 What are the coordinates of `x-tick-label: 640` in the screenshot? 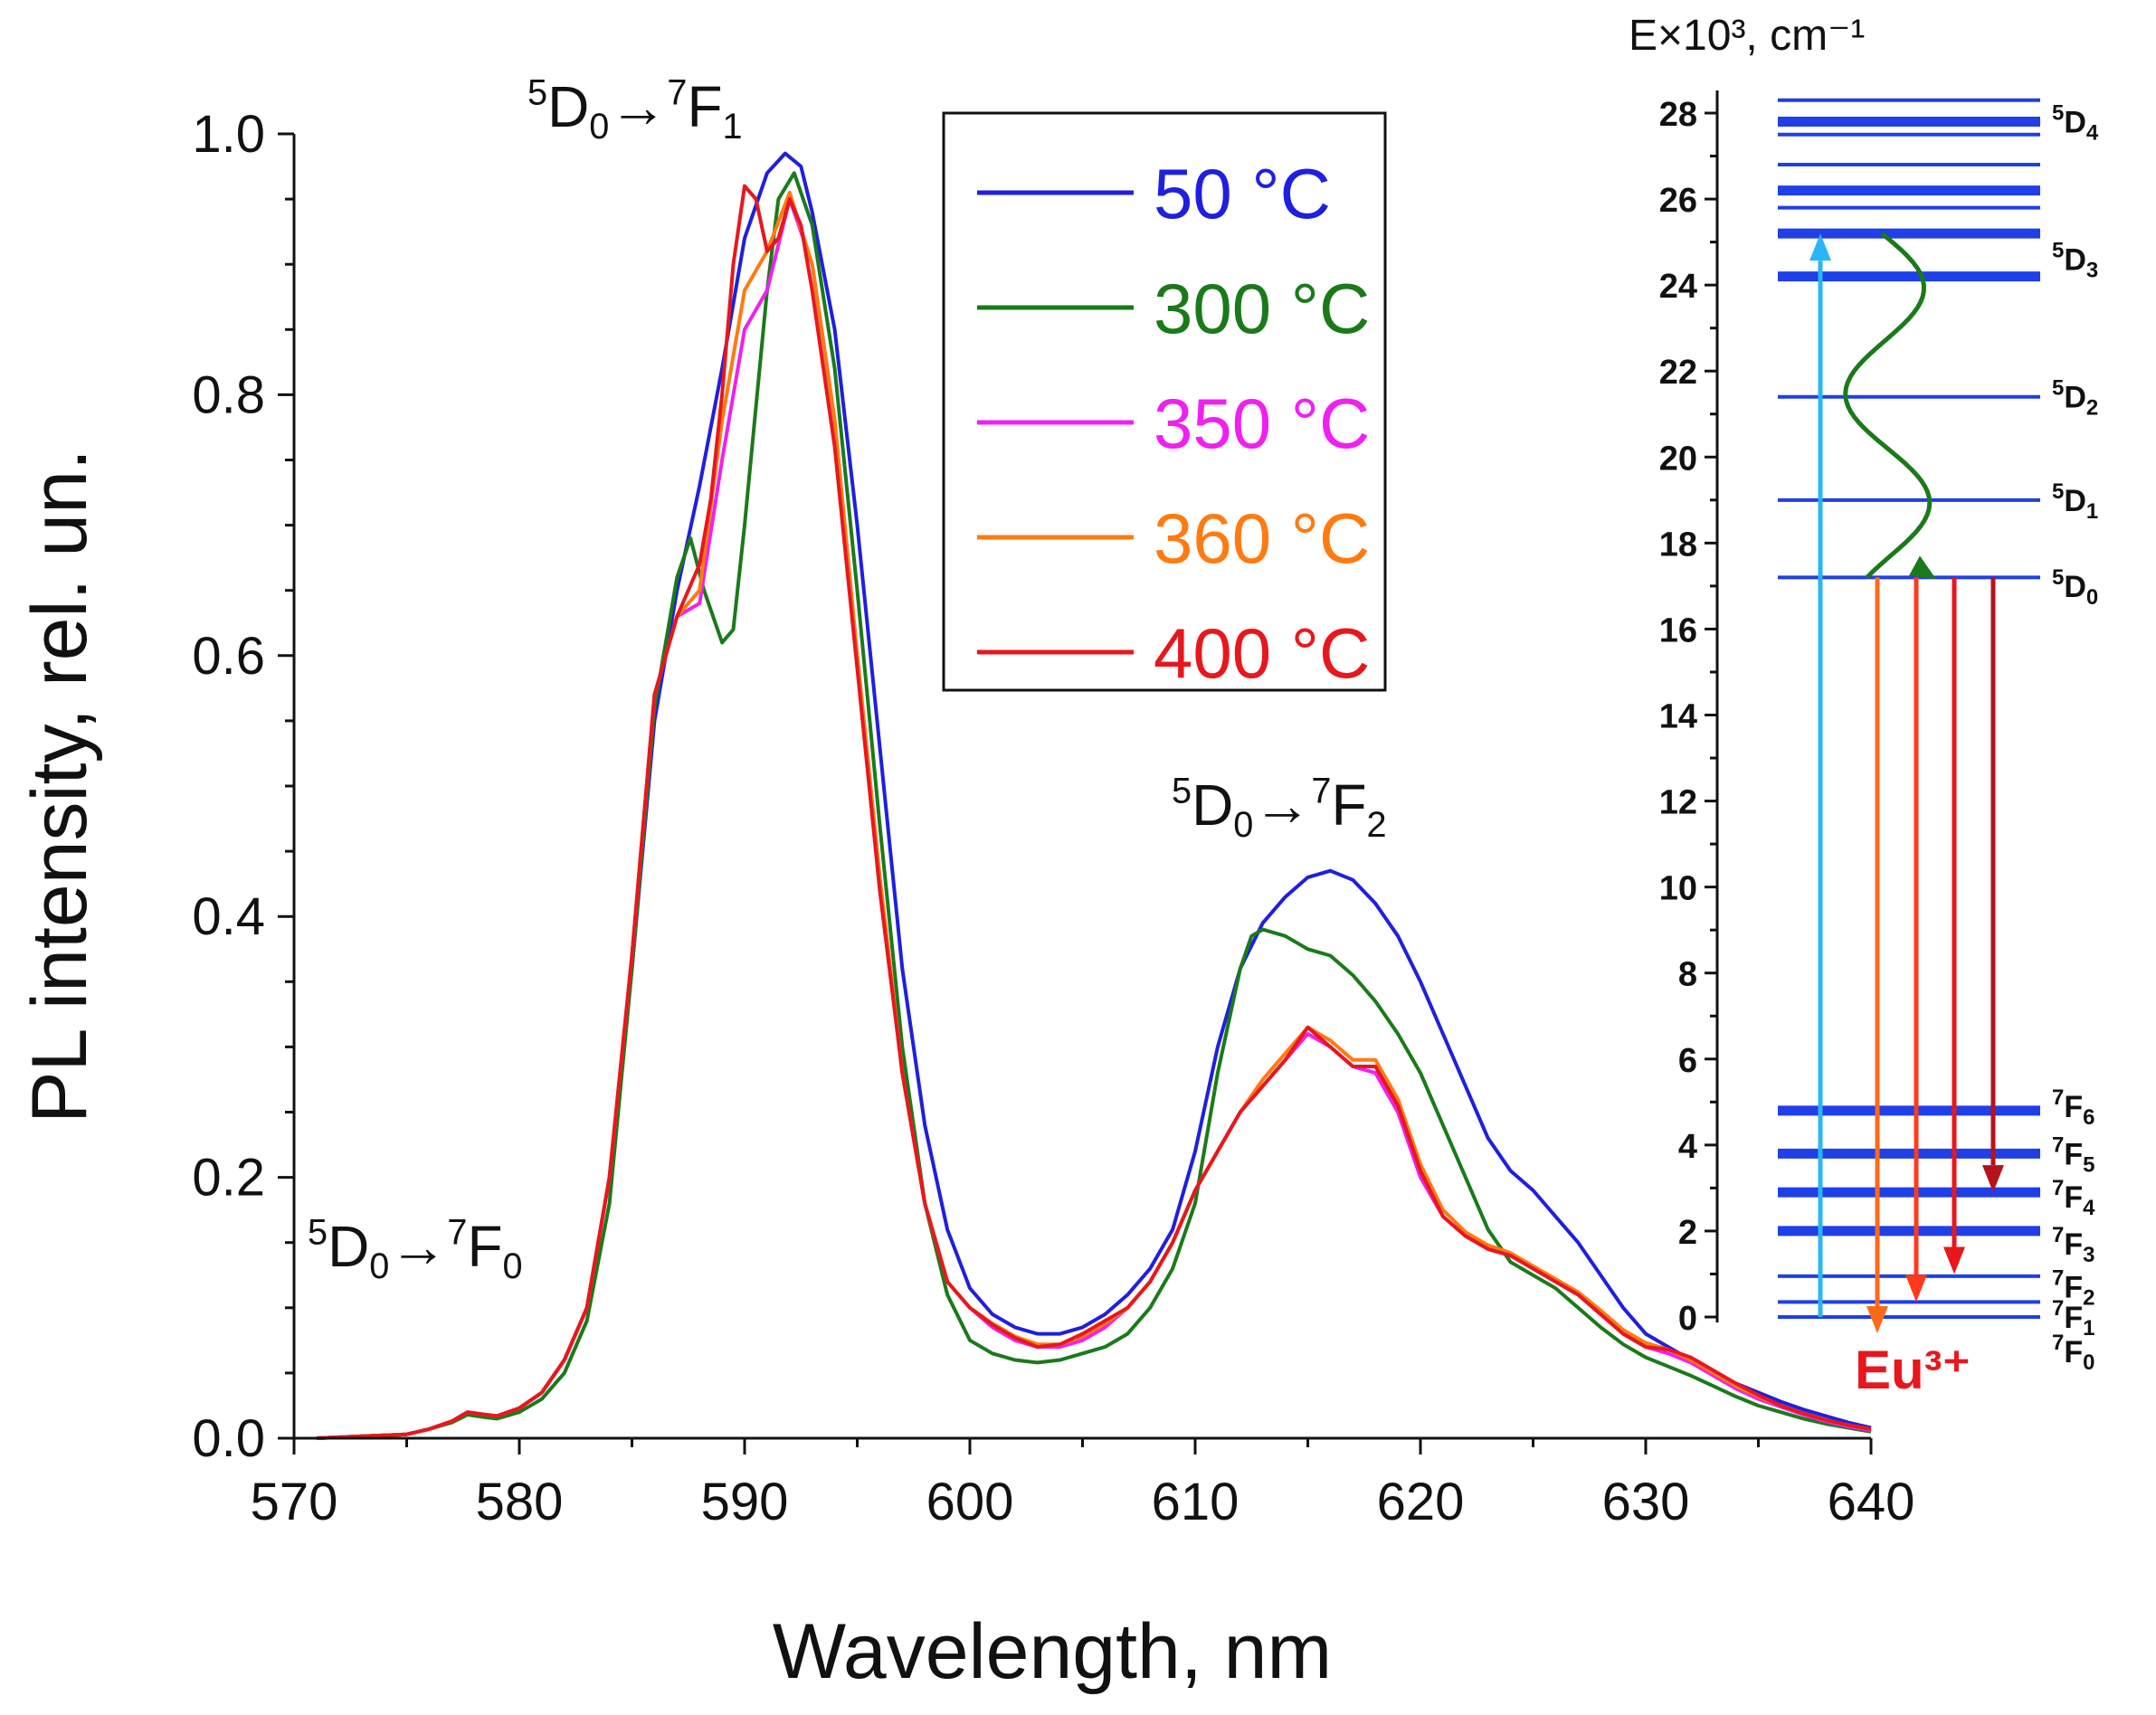 It's located at (1871, 1502).